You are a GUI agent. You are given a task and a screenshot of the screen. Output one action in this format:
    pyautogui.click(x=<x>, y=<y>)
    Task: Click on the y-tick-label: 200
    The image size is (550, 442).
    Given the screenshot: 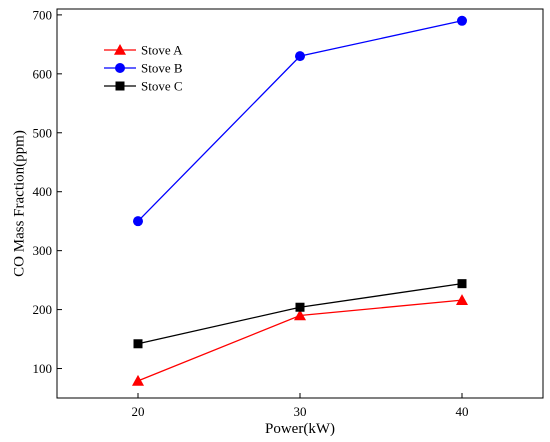 What is the action you would take?
    pyautogui.click(x=43, y=309)
    